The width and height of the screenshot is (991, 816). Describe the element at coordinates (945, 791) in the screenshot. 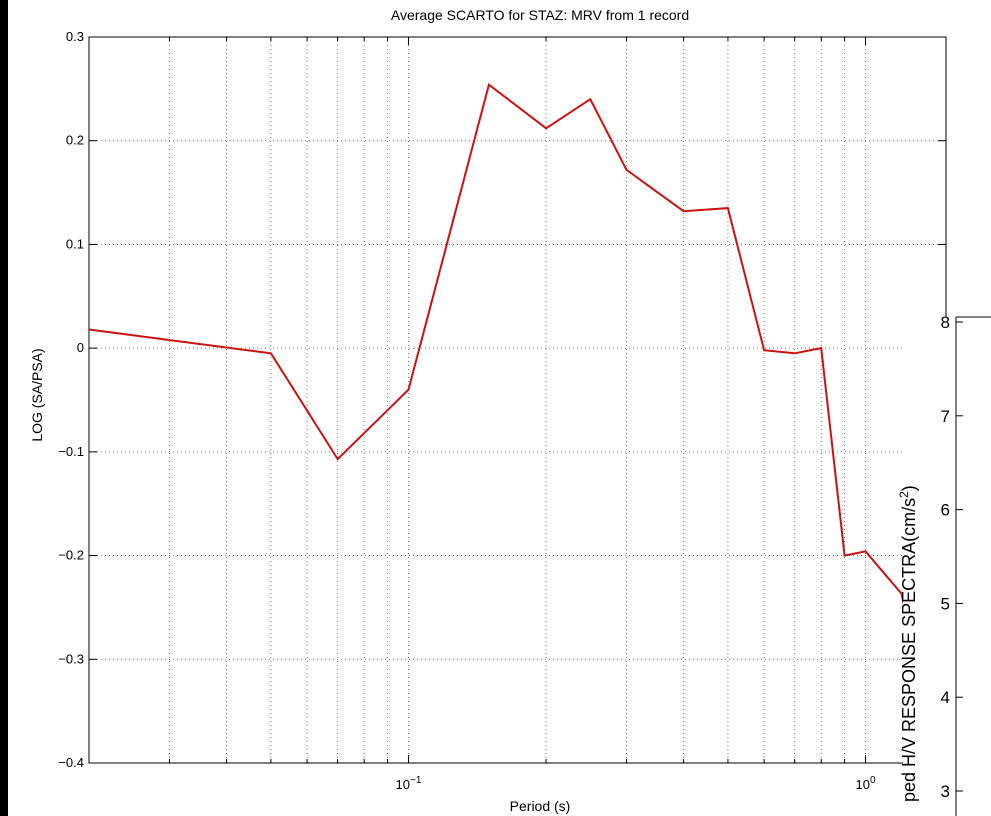

I see `overlay-y-tick-label: 3` at that location.